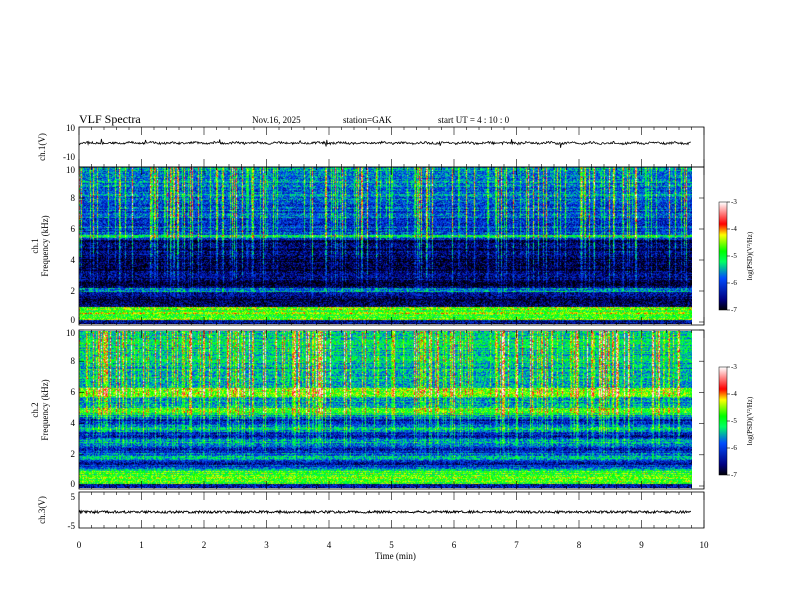  Describe the element at coordinates (70, 127) in the screenshot. I see `ch1-wave-tick-label: 10` at that location.